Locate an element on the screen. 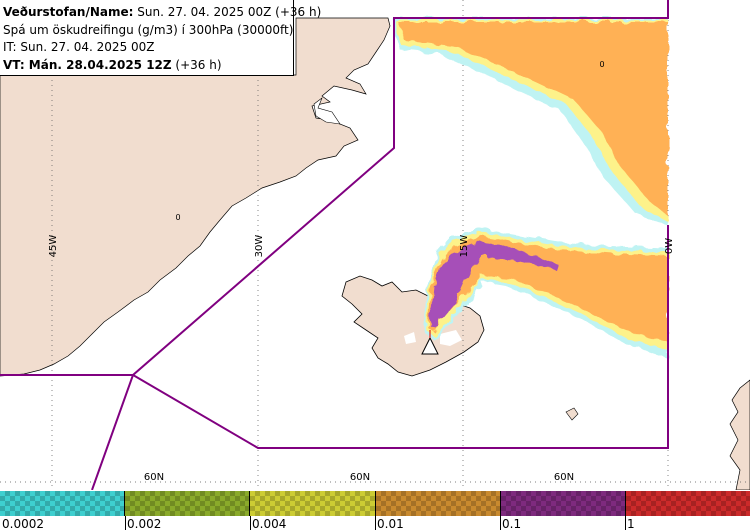  greenland-fjord is located at coordinates (327, 111).